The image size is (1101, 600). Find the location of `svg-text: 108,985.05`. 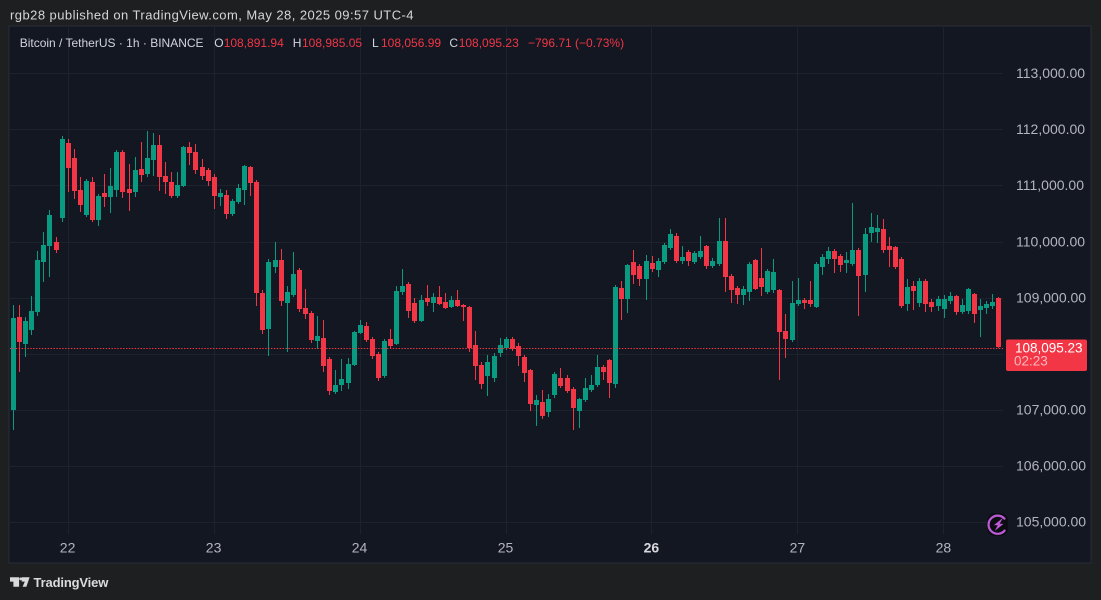

svg-text: 108,985.05 is located at coordinates (332, 43).